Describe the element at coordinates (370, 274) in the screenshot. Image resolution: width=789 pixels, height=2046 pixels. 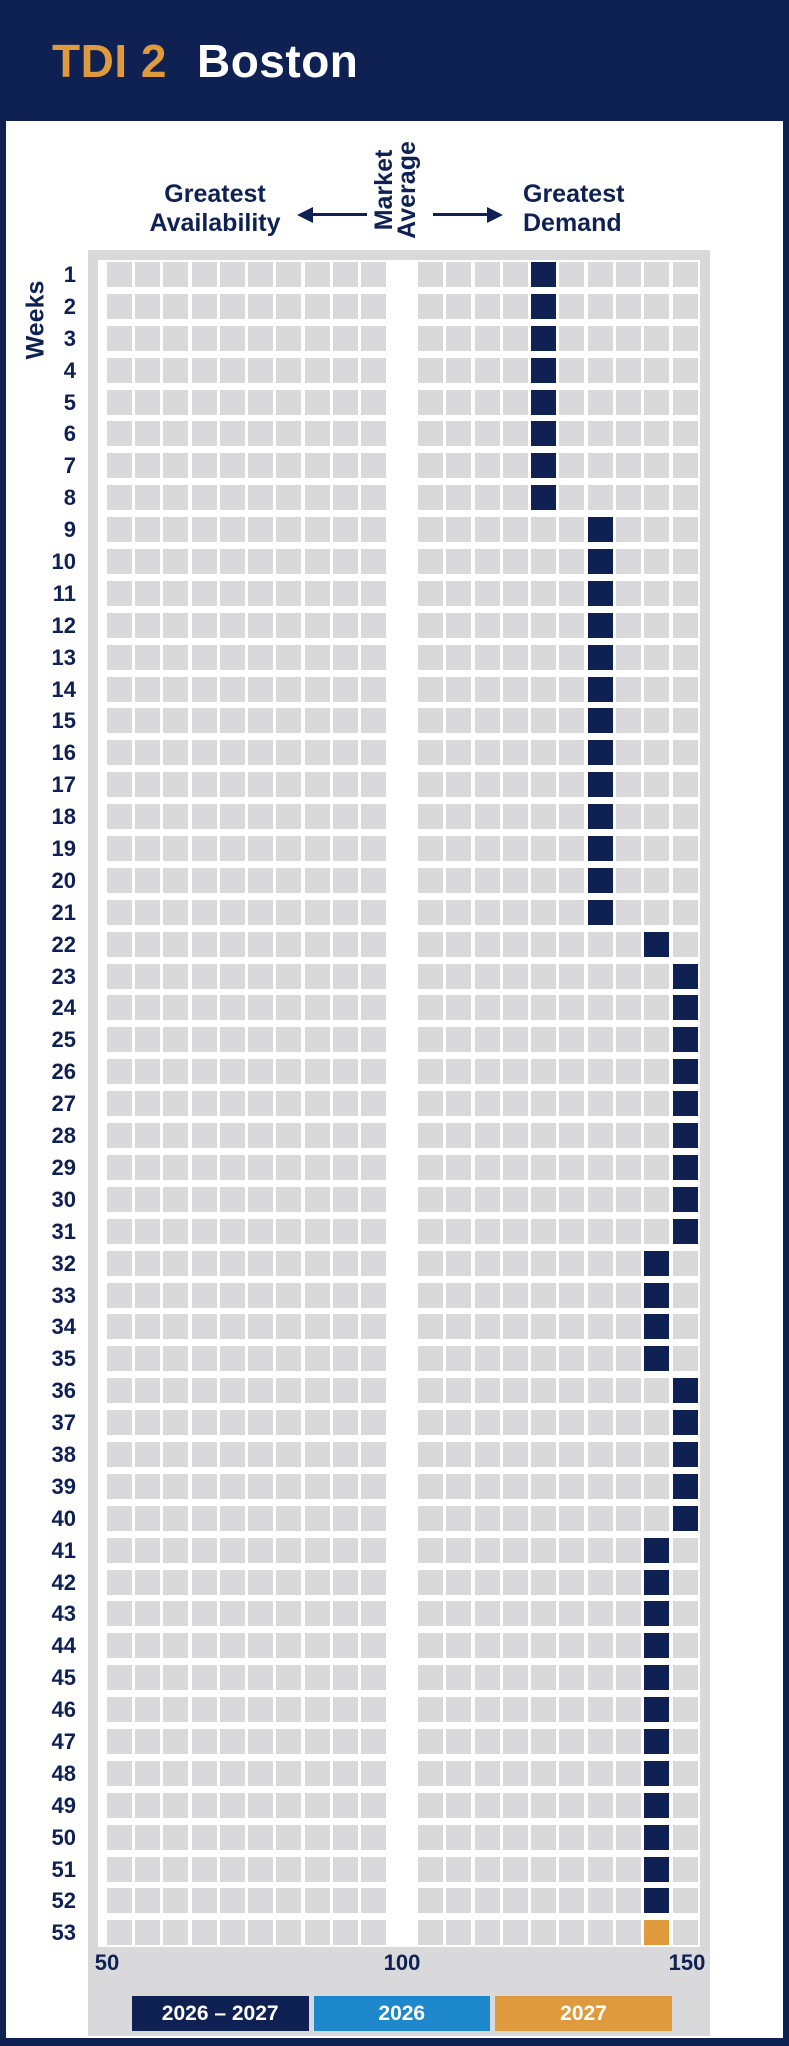
I see `week-row: 1` at that location.